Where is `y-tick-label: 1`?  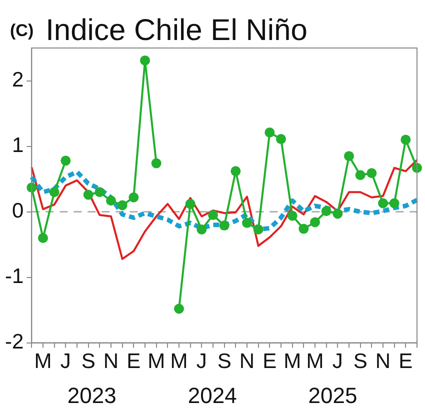
y-tick-label: 1 is located at coordinates (18, 146).